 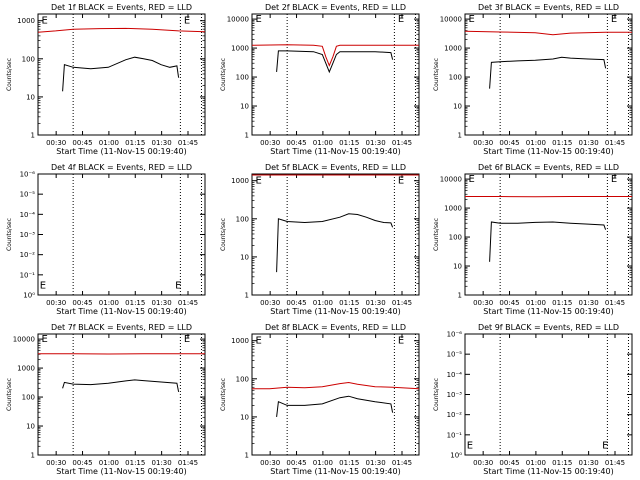 What do you see at coordinates (335, 327) in the screenshot?
I see `chart-title: Det 8f BLACK = Events, RED = LLD` at bounding box center [335, 327].